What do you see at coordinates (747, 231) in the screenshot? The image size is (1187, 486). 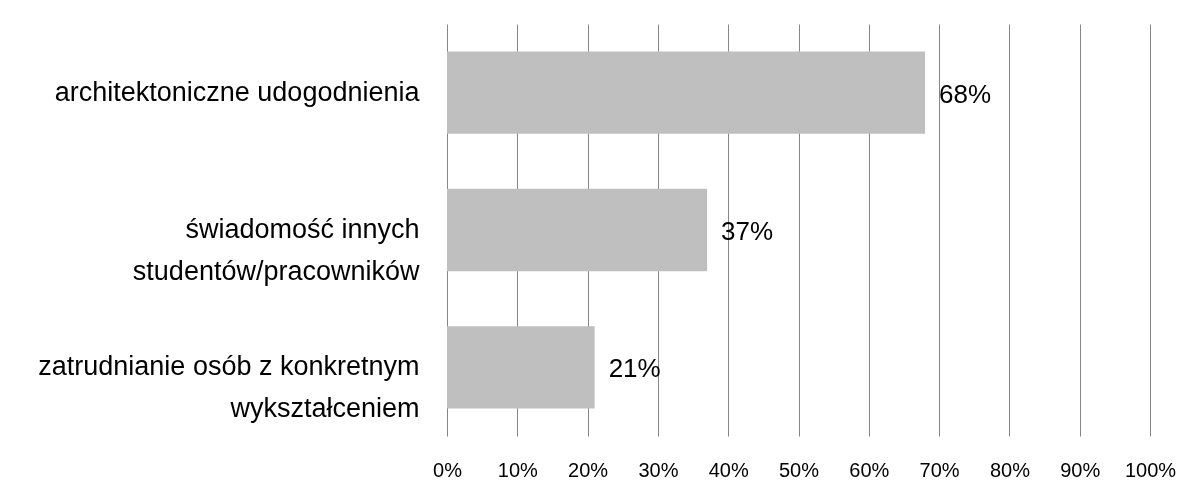 I see `data-label: 37%` at bounding box center [747, 231].